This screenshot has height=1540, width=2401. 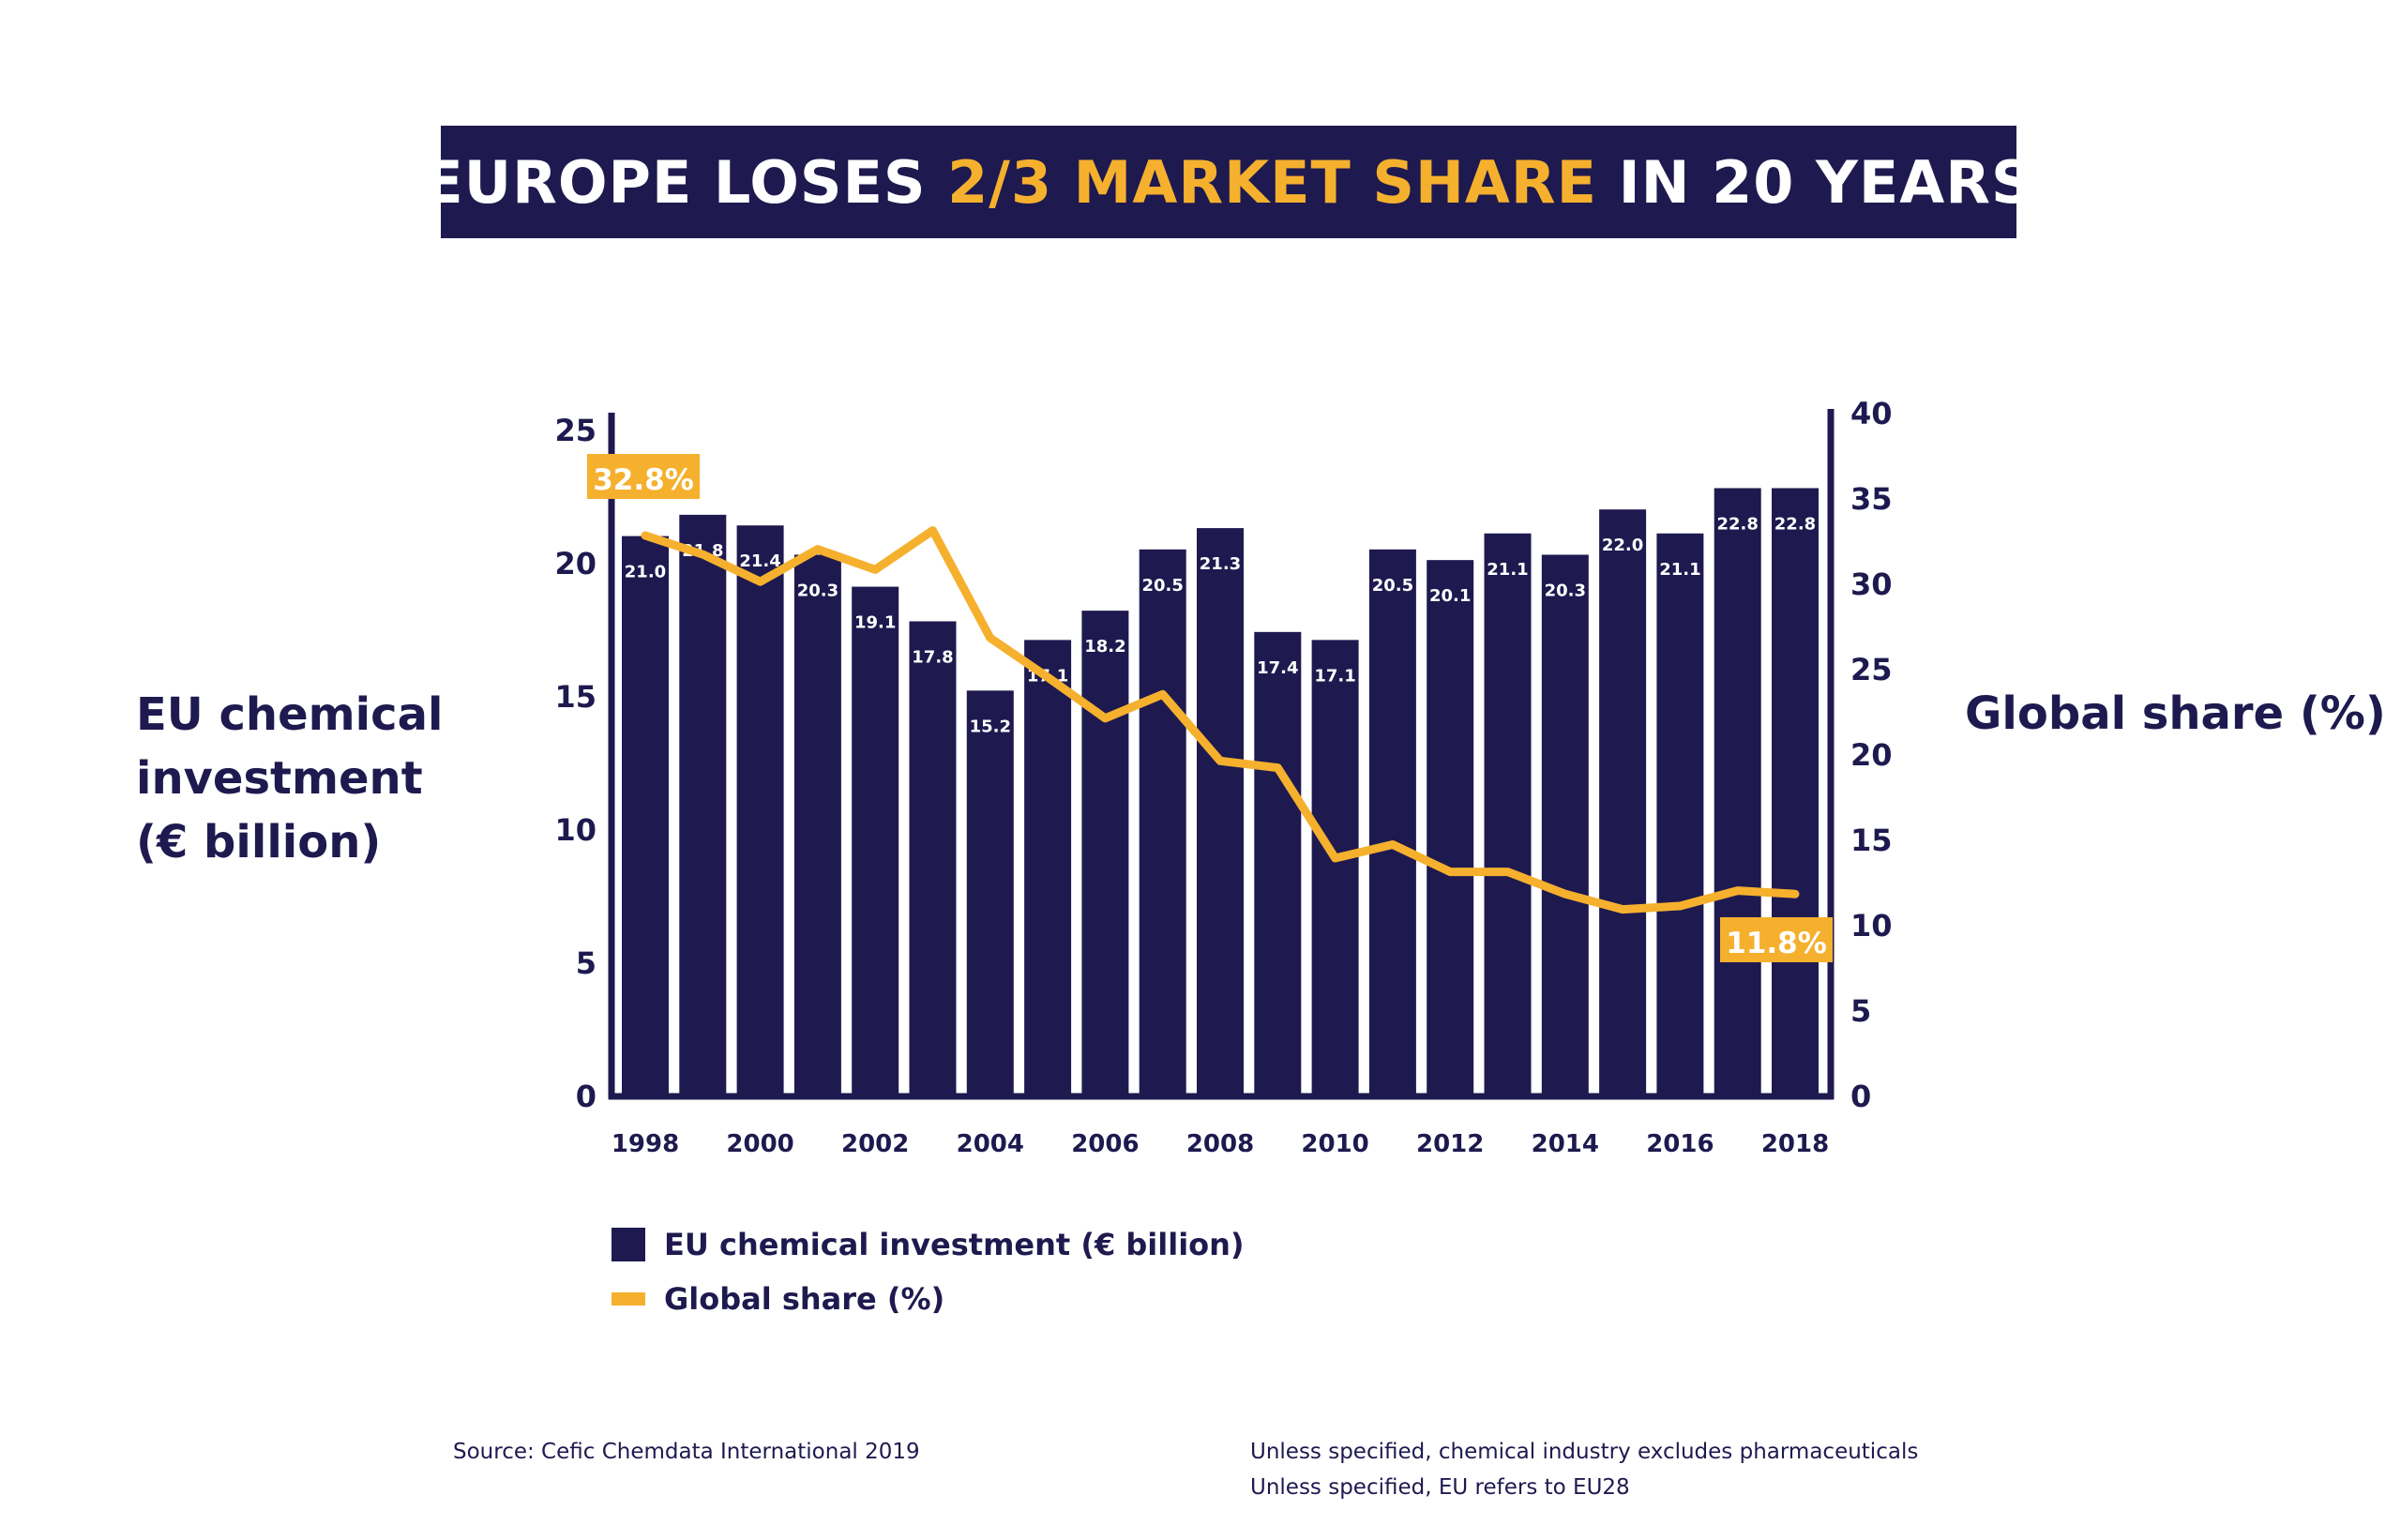 I want to click on y-tick-right: 35, so click(x=1871, y=499).